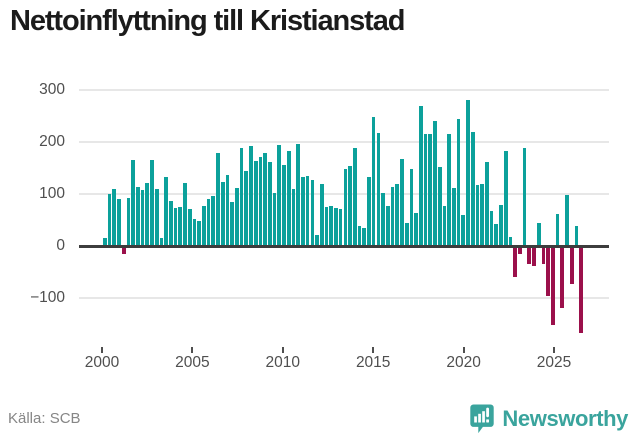 The image size is (631, 439). Describe the element at coordinates (565, 418) in the screenshot. I see `newsworthy-wordmark: Newsworthy` at that location.